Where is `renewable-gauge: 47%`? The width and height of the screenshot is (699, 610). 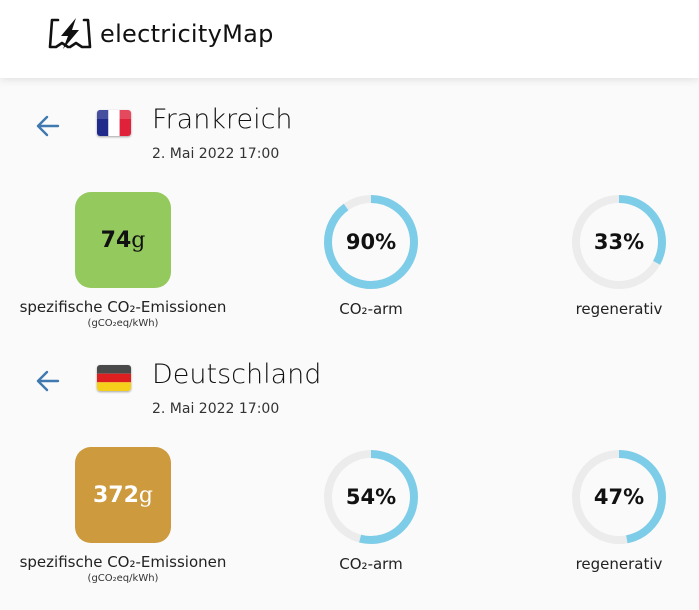 renewable-gauge: 47% is located at coordinates (619, 497).